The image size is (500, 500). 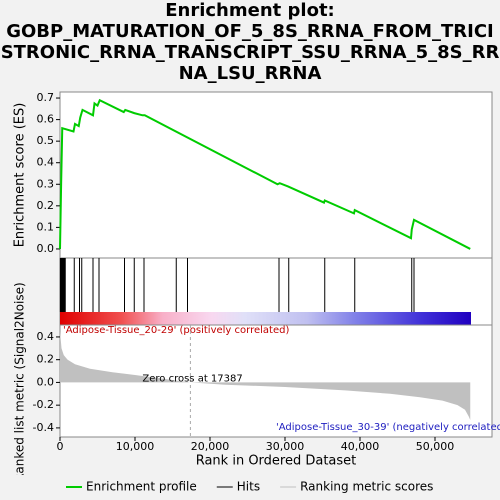 I want to click on color-bar, so click(x=265, y=318).